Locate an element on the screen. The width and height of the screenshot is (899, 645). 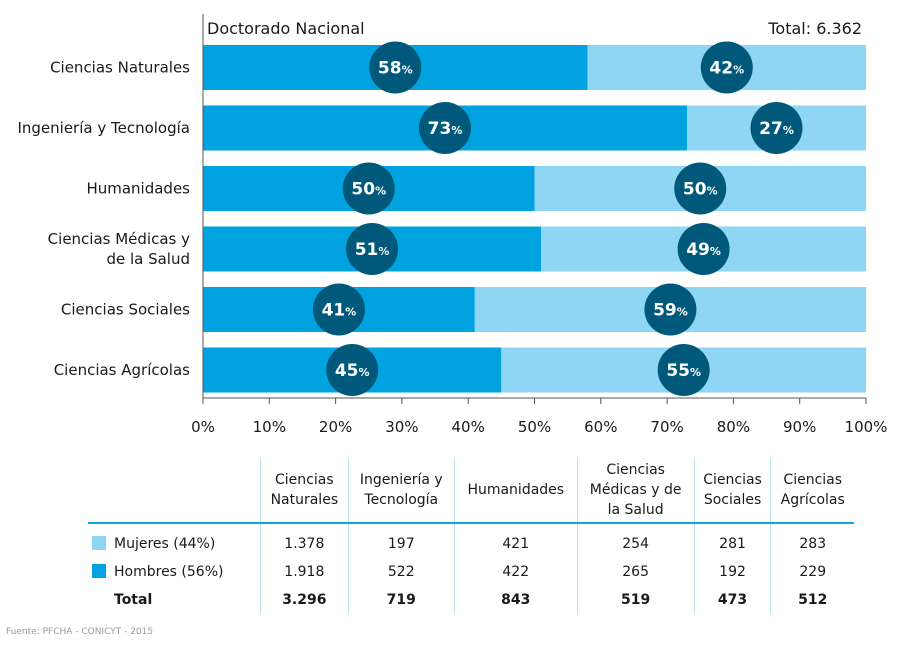
table-cell-1-5: 229 is located at coordinates (812, 572).